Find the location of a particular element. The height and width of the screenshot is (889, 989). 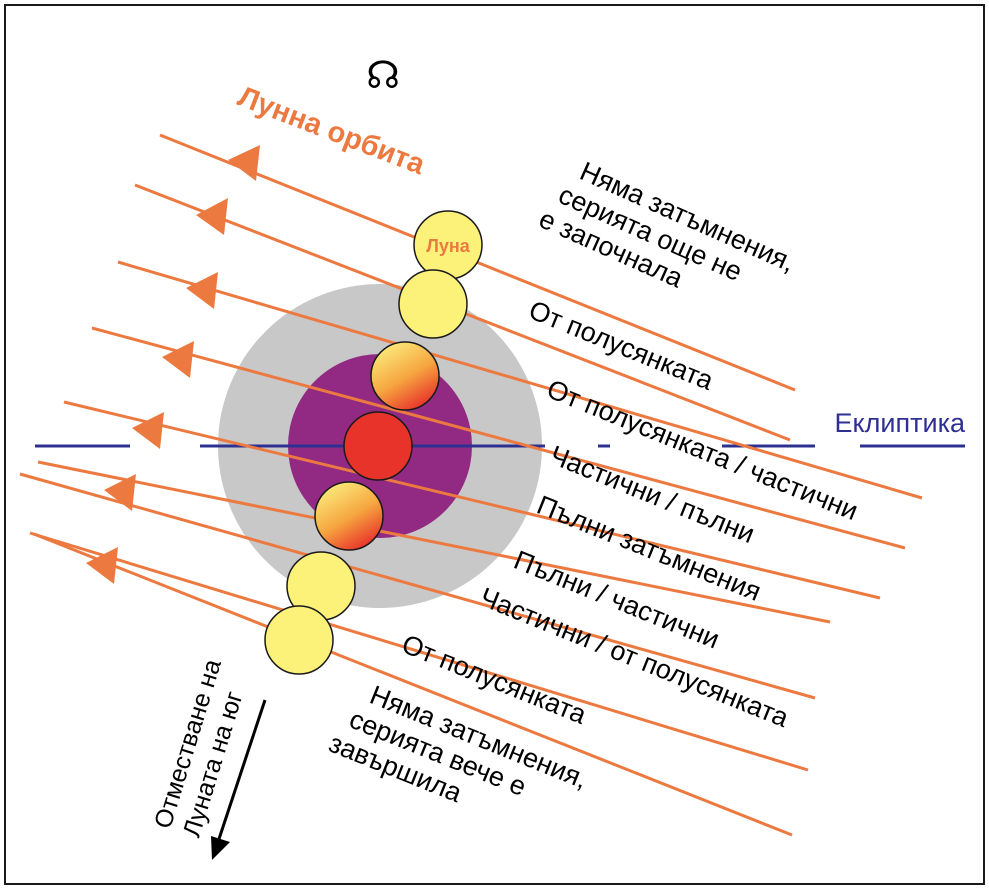

ascending-node-symbol: ☊ is located at coordinates (383, 76).